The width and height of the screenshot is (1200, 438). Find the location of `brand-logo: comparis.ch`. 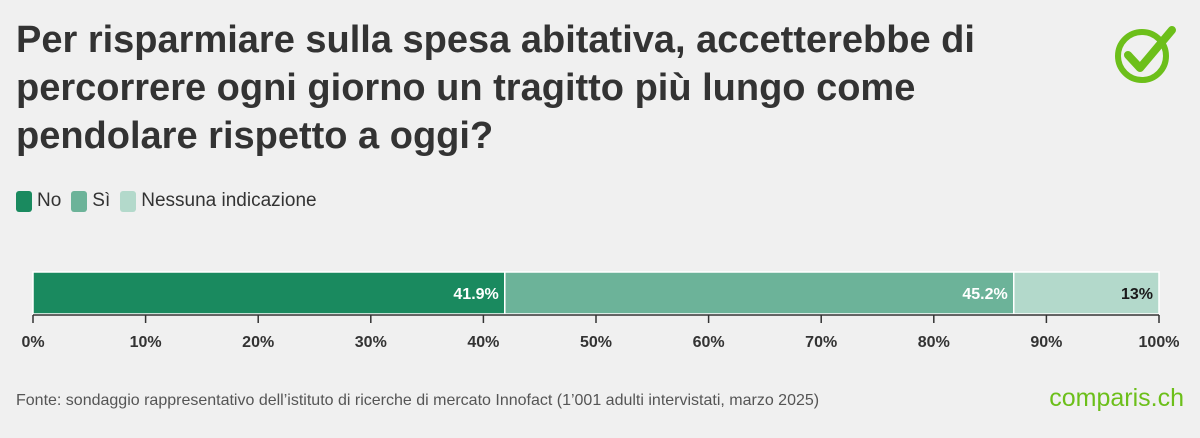

brand-logo: comparis.ch is located at coordinates (1116, 398).